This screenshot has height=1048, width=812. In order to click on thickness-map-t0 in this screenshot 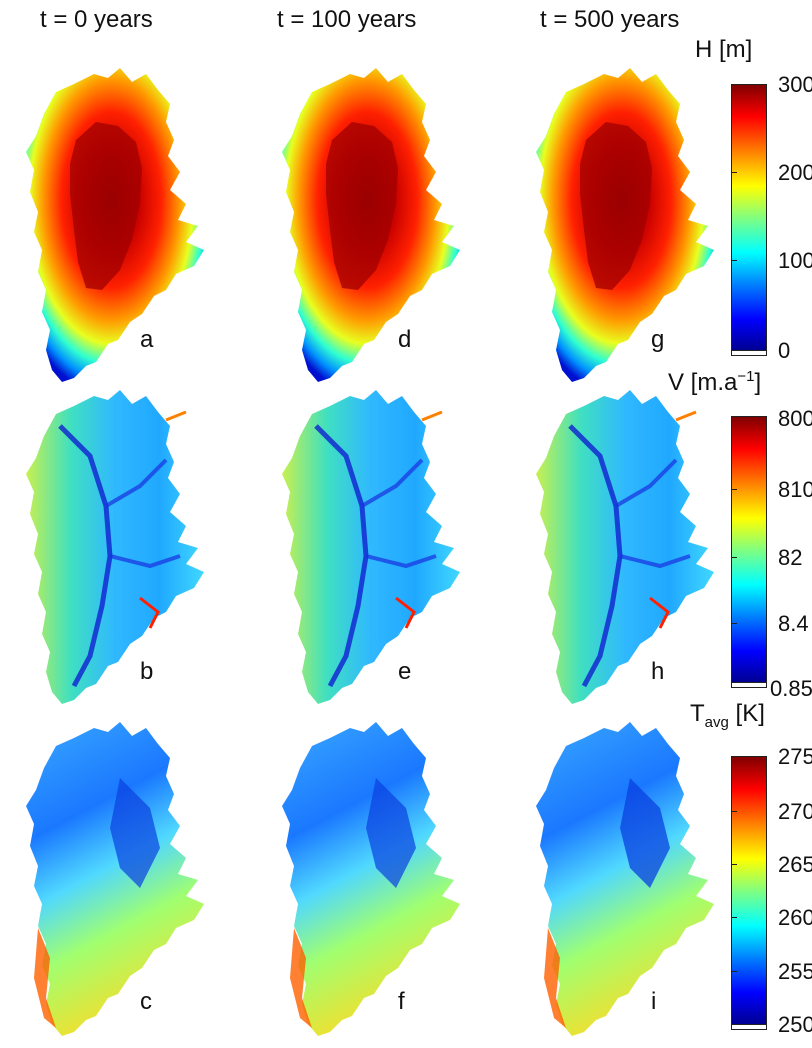, I will do `click(115, 225)`.